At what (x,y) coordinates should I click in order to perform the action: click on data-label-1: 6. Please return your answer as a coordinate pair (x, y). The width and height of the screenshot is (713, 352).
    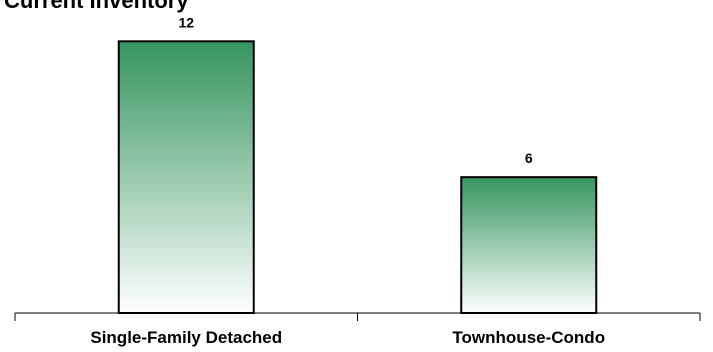
    Looking at the image, I should click on (529, 158).